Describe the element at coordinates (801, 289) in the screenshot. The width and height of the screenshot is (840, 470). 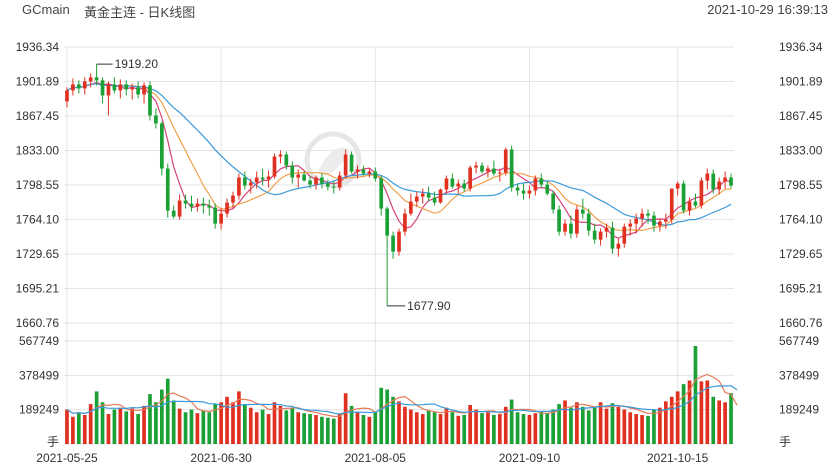
I see `price-tick-label-right: 1695.21` at that location.